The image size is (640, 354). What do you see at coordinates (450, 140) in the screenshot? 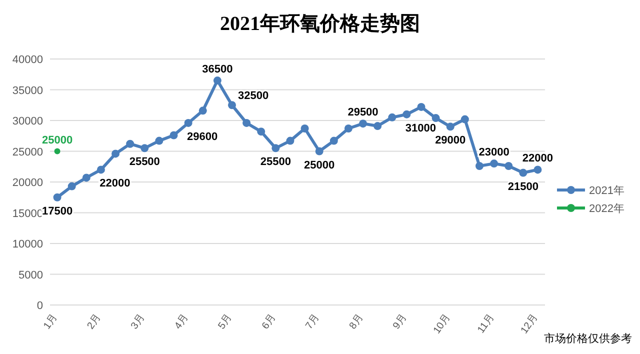
I see `data-label: 29000` at bounding box center [450, 140].